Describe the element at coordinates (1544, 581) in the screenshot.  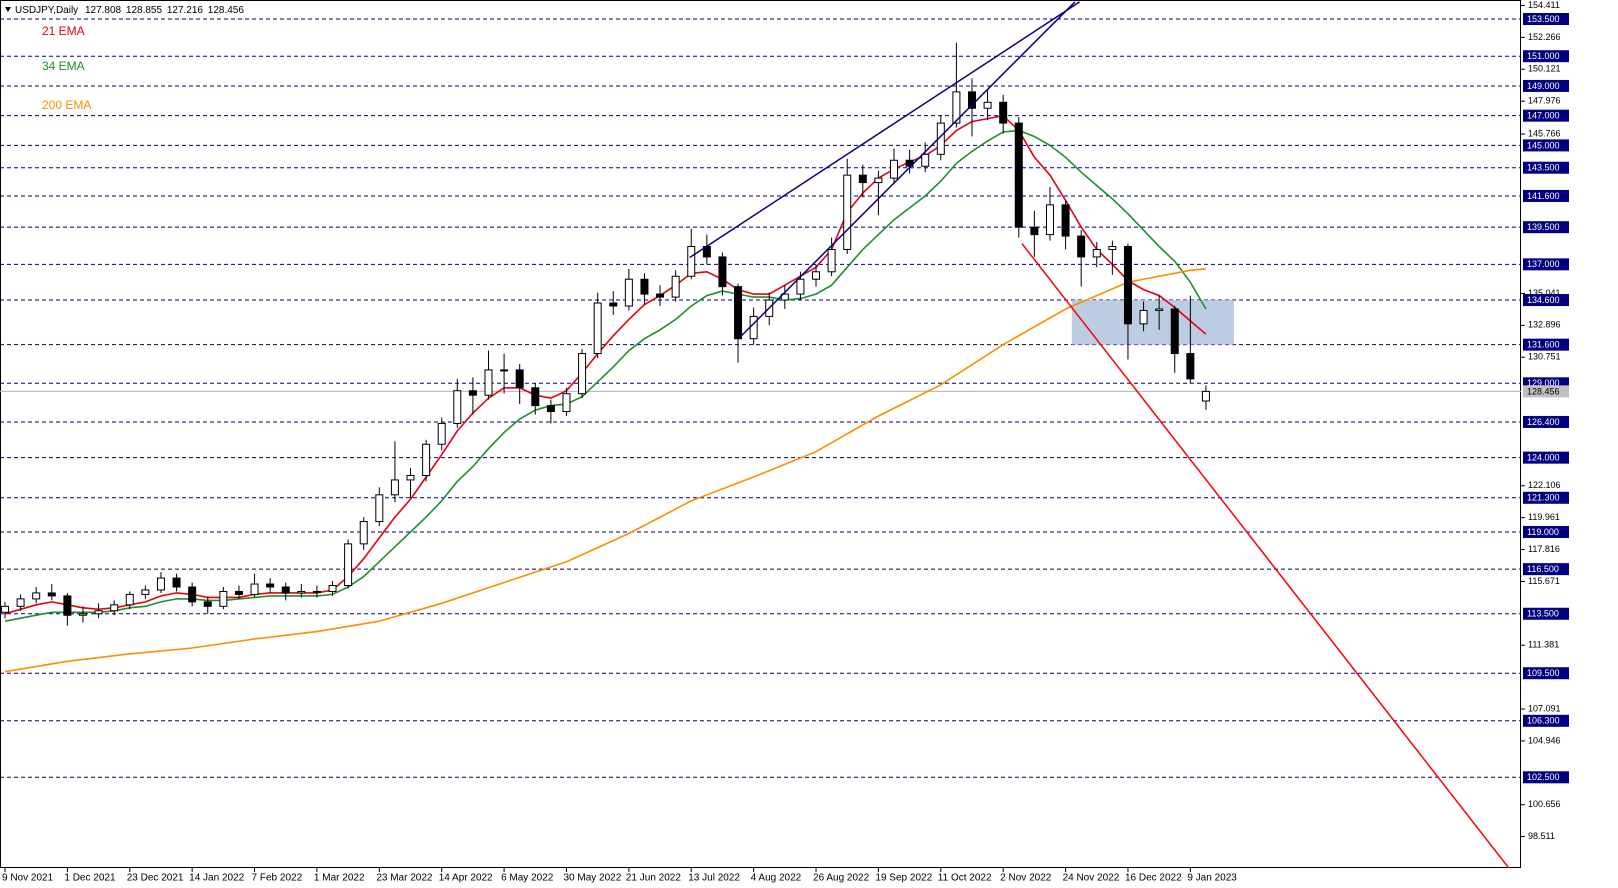
I see `y-tick-label: 115.671` at that location.